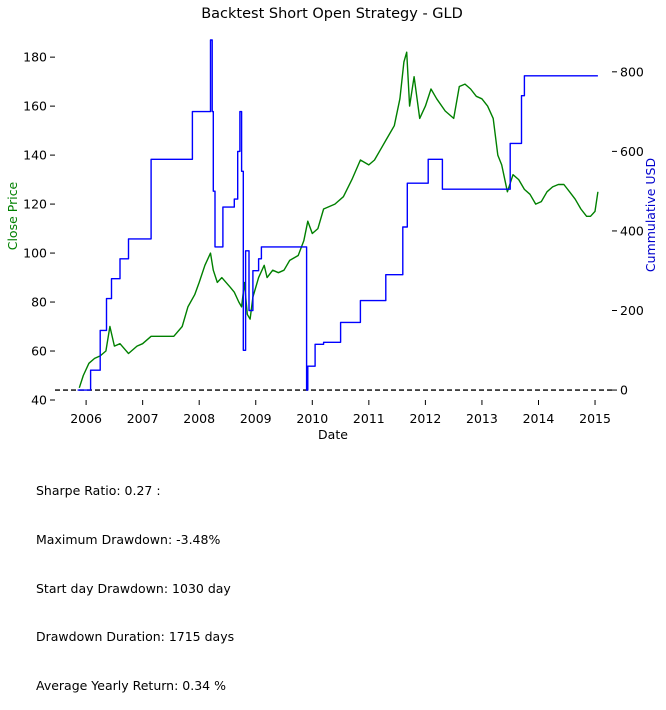  I want to click on x-tick-label: 2007, so click(143, 418).